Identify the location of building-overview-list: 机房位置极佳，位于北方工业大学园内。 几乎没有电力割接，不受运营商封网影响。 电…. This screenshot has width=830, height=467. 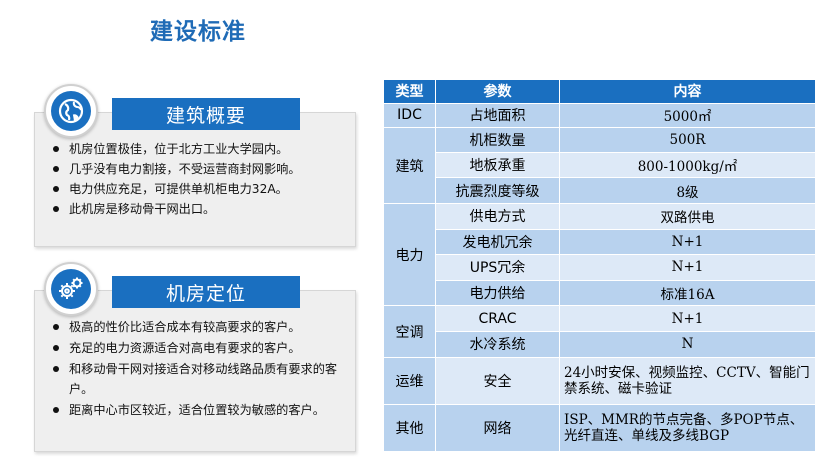
(195, 166).